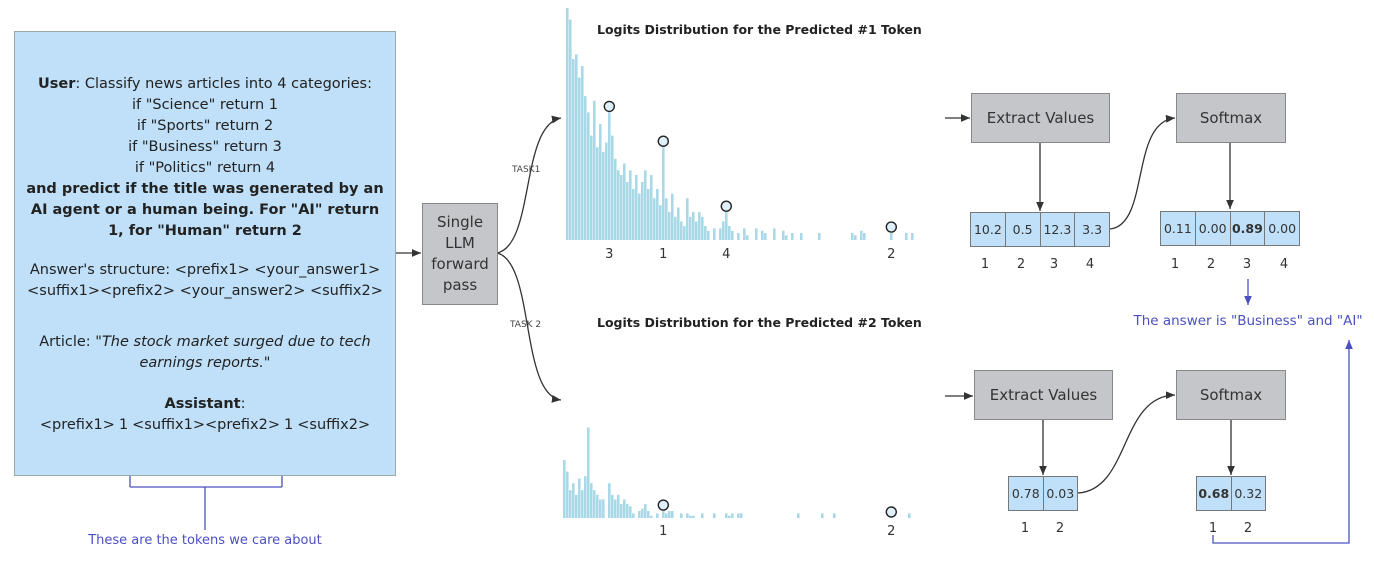  What do you see at coordinates (529, 327) in the screenshot?
I see `task2-arrow` at bounding box center [529, 327].